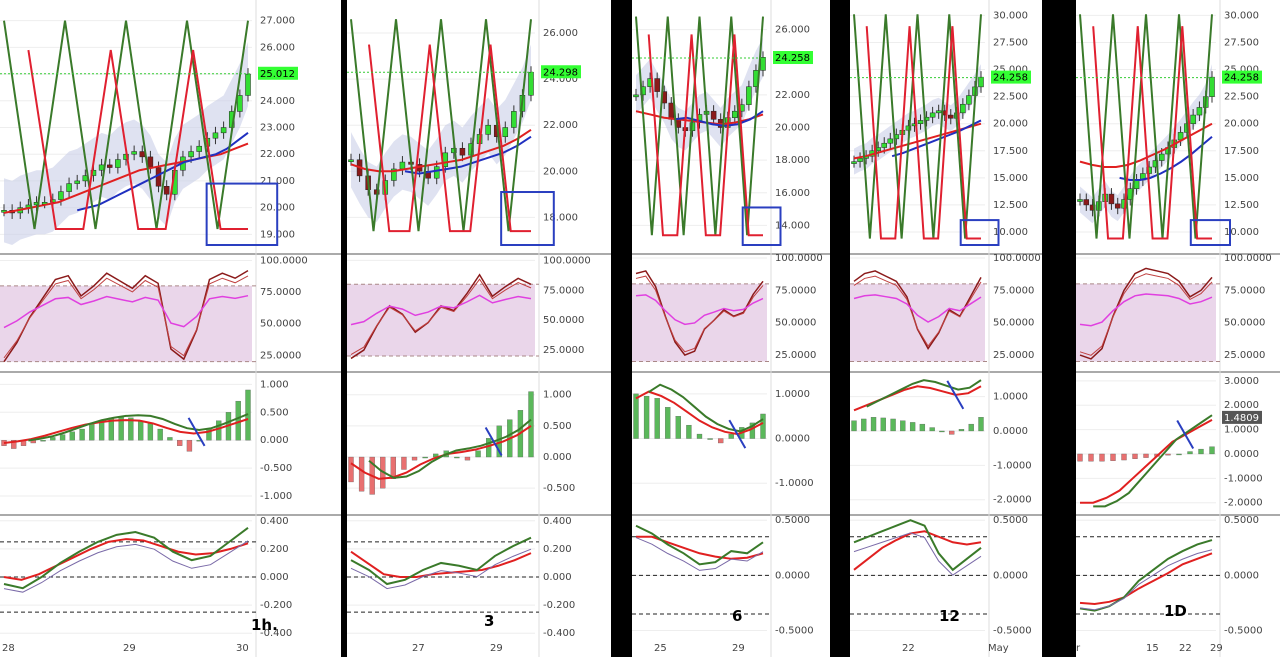 The image size is (1280, 657). What do you see at coordinates (560, 33) in the screenshot?
I see `y-tick-label: 26.000` at bounding box center [560, 33].